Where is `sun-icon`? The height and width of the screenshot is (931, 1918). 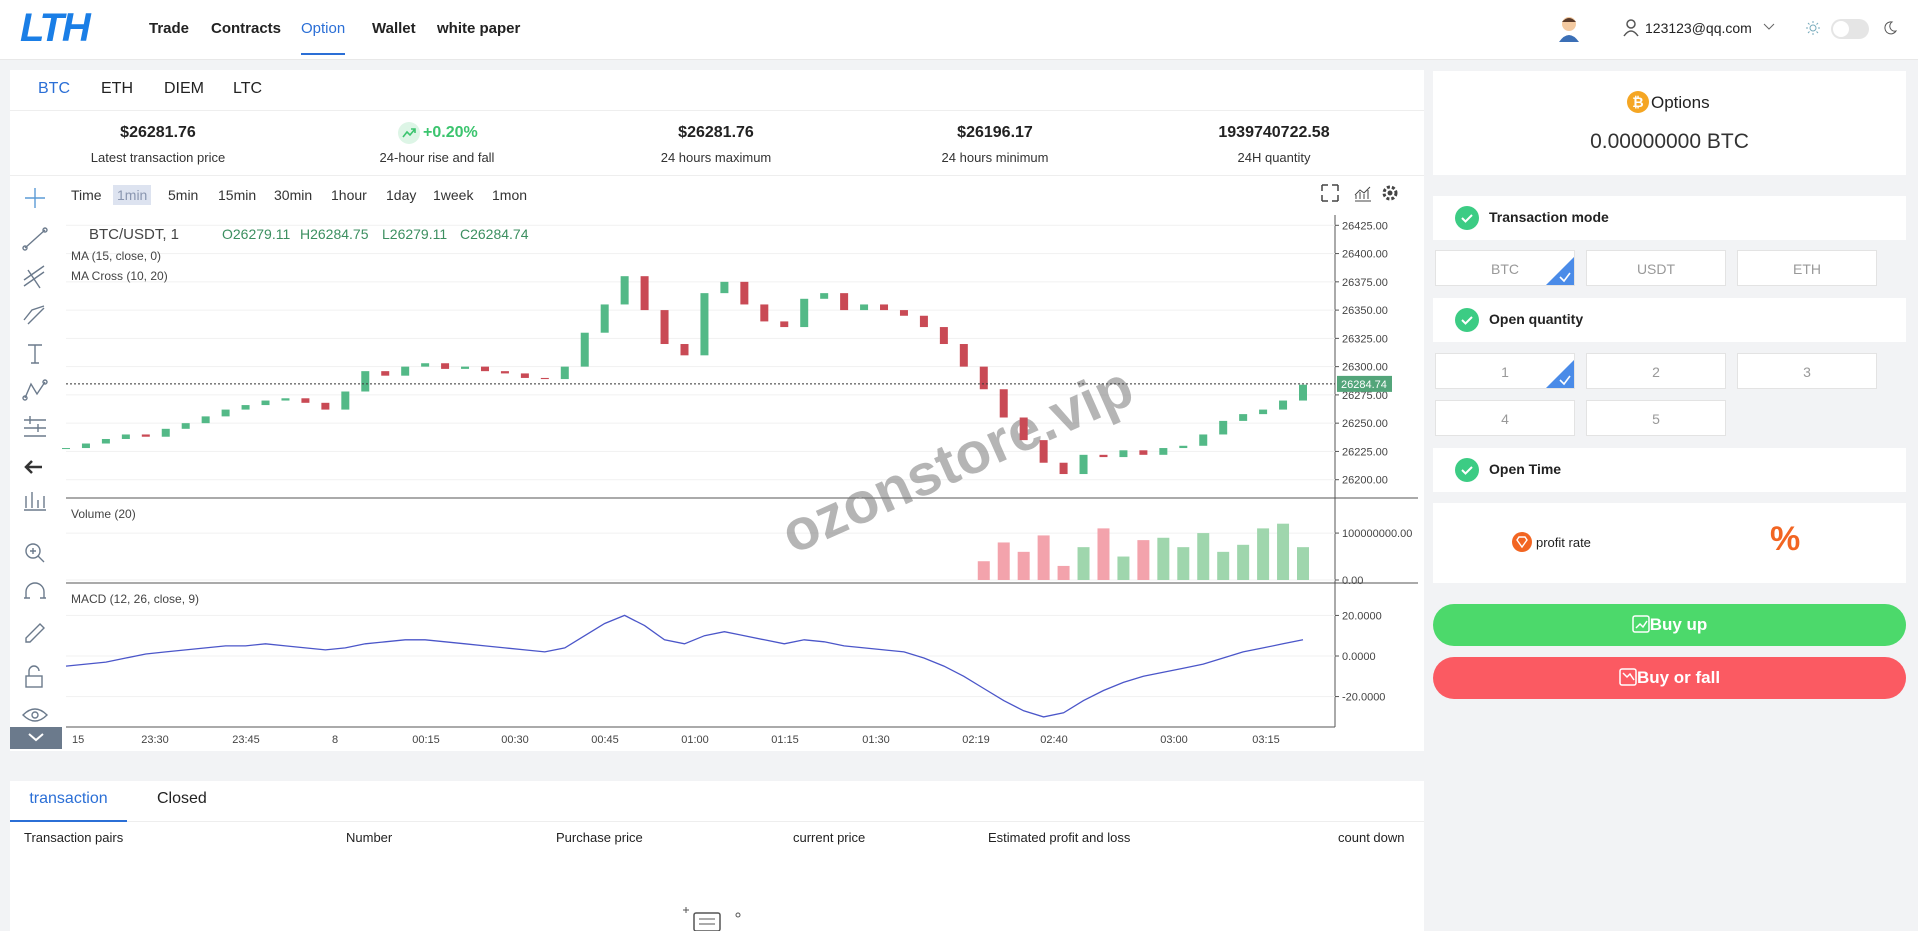 sun-icon is located at coordinates (1813, 28).